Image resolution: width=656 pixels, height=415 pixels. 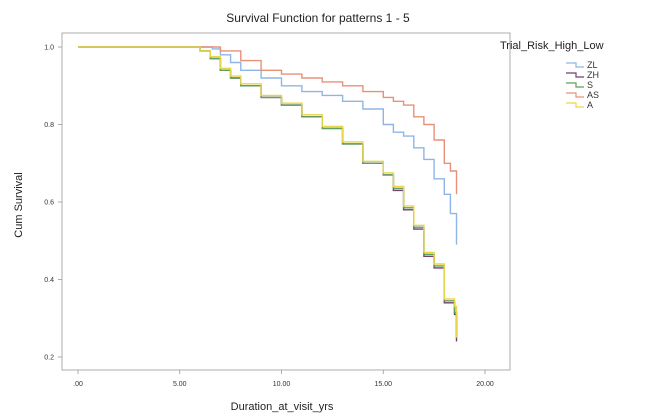 I want to click on legend-item-a: A, so click(x=579, y=105).